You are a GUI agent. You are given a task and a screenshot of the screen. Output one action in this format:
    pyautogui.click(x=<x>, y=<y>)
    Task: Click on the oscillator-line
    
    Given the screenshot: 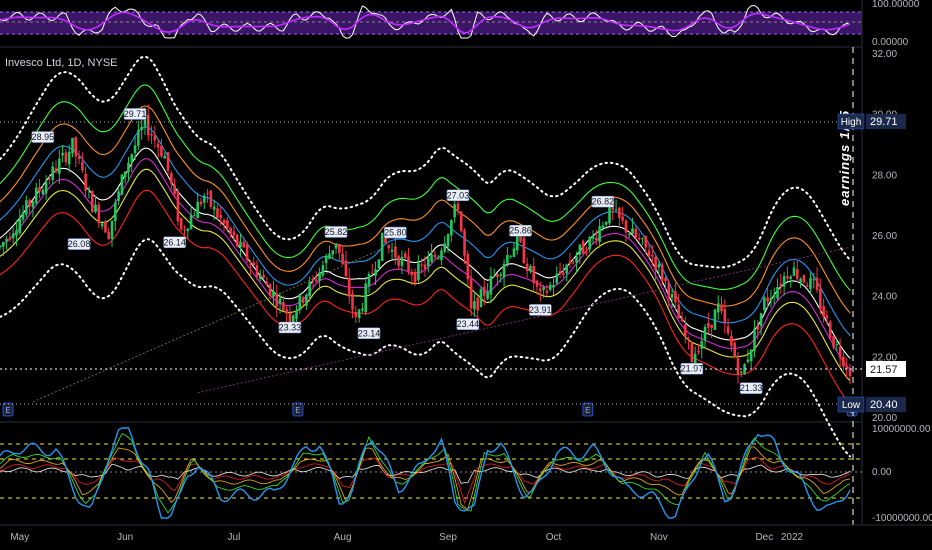 What is the action you would take?
    pyautogui.click(x=425, y=478)
    